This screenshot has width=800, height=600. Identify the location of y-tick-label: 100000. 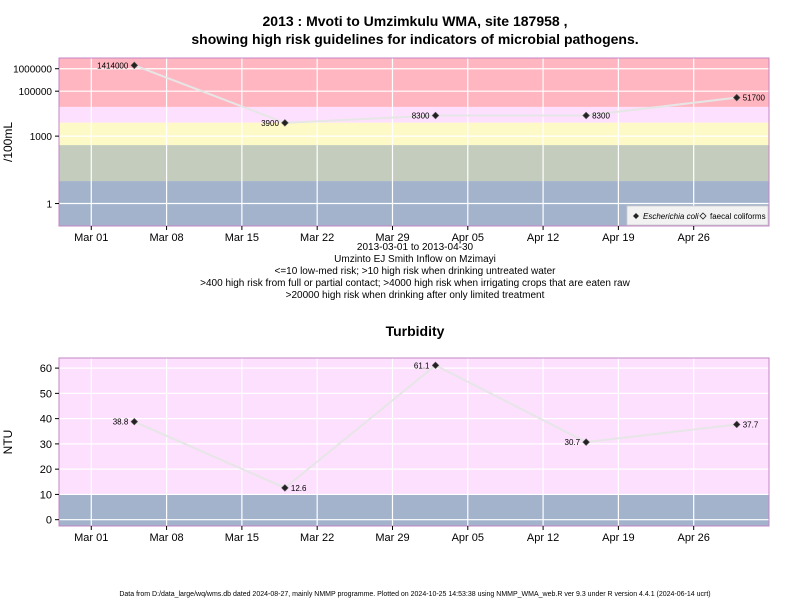
(36, 92).